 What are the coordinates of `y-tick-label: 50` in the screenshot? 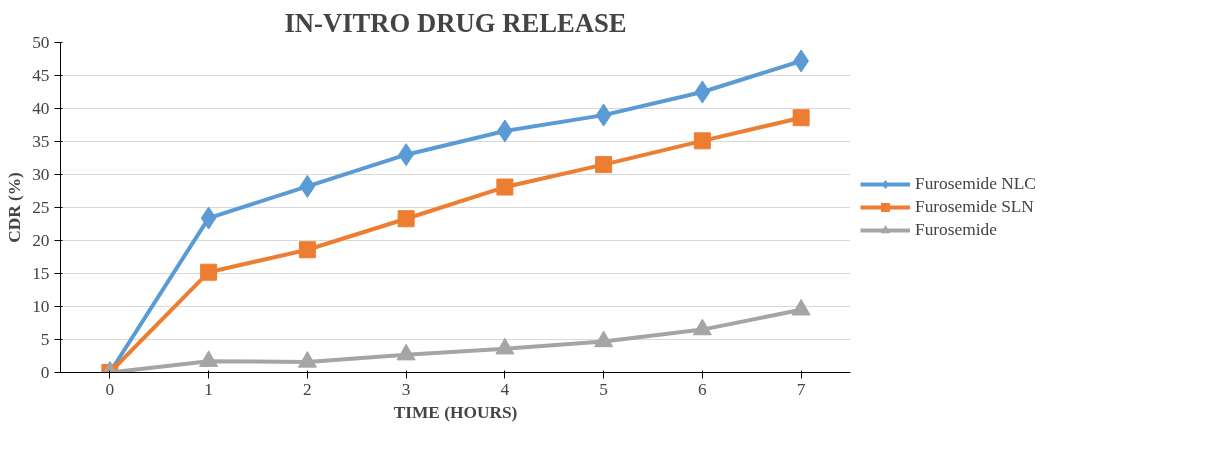 It's located at (41, 42).